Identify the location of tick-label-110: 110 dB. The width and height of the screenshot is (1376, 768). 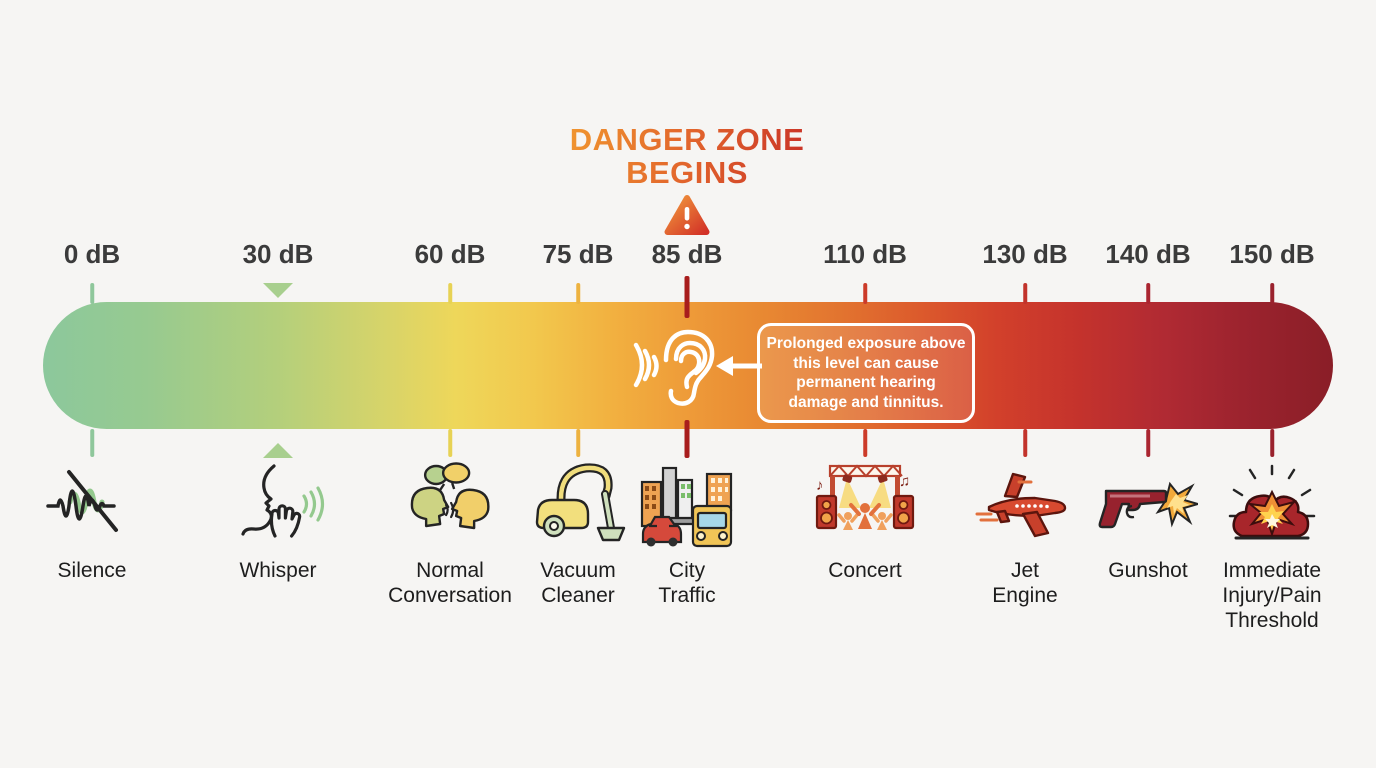
(865, 254).